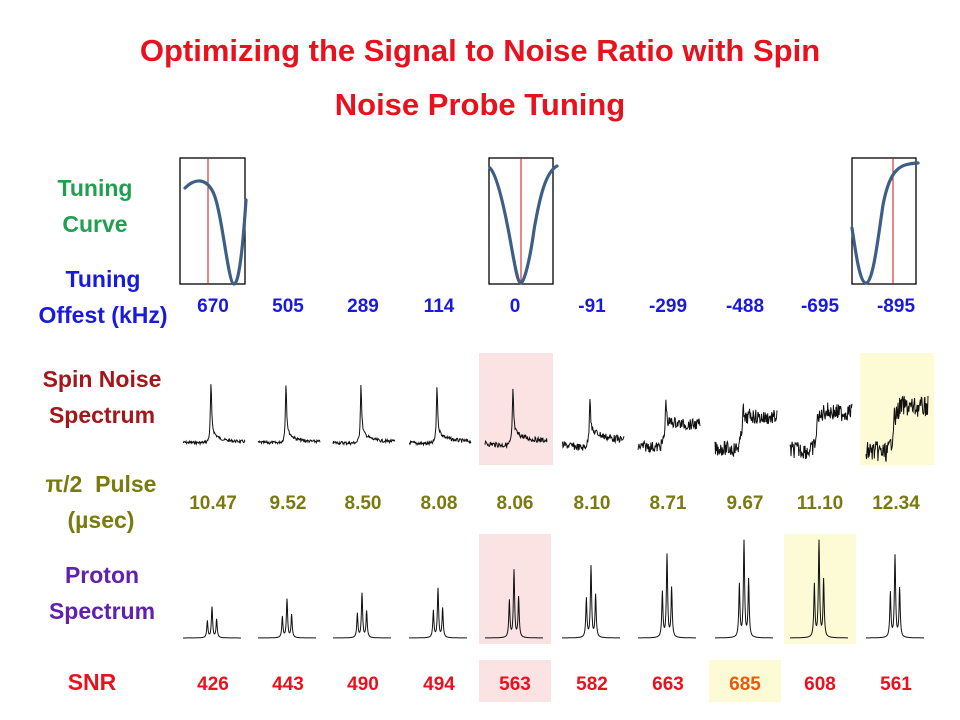 The image size is (960, 720). What do you see at coordinates (101, 484) in the screenshot?
I see `label-pulse-line1: π/2 Pulse` at bounding box center [101, 484].